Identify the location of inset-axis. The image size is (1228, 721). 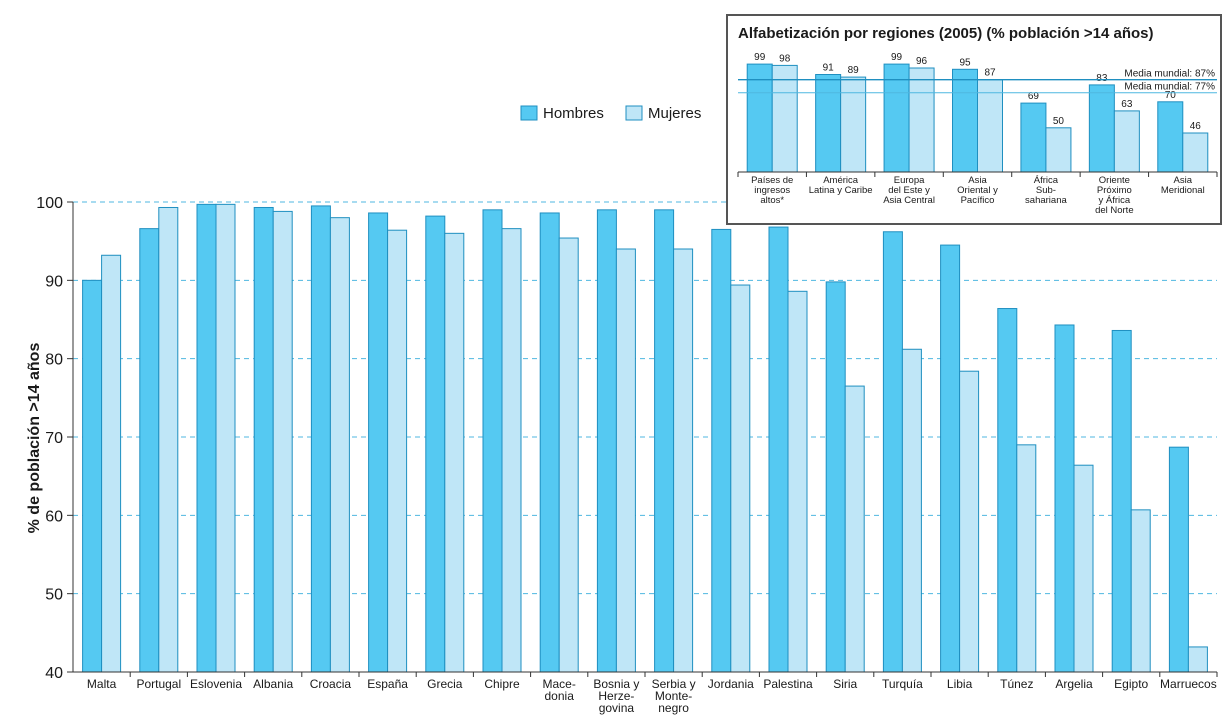
(977, 174).